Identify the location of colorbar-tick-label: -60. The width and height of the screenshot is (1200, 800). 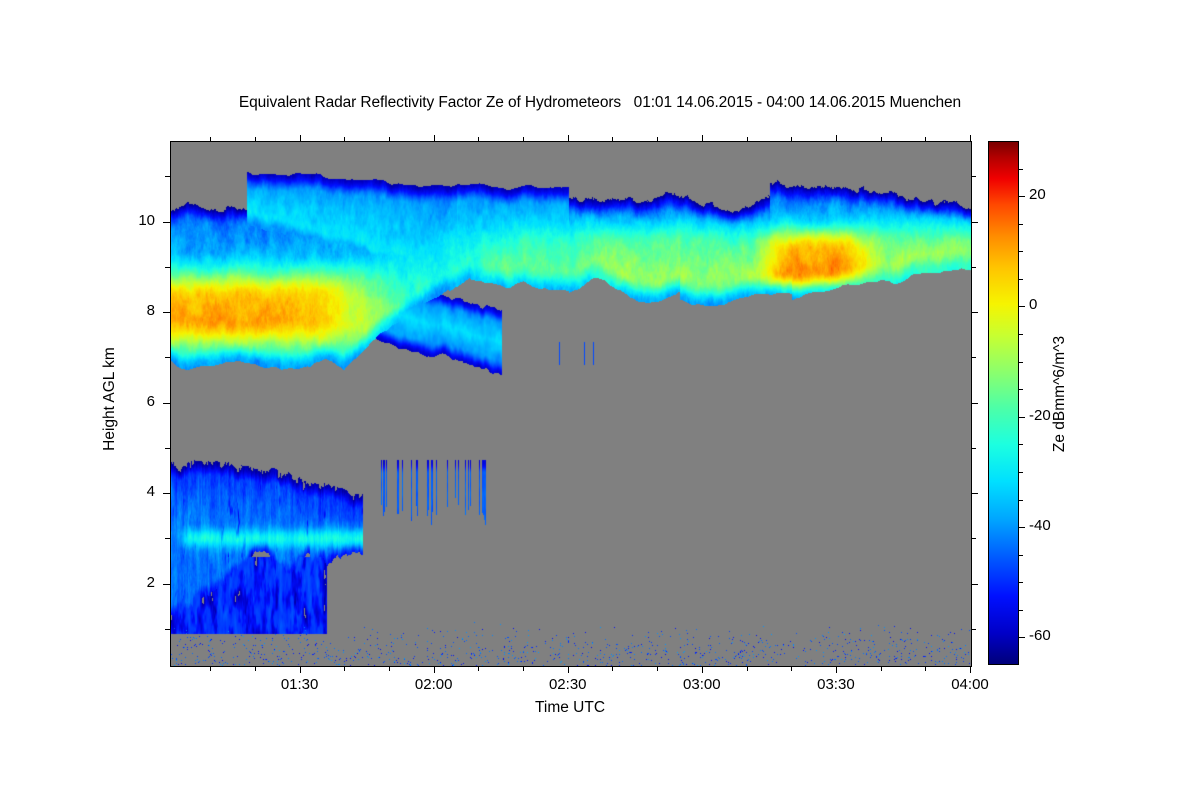
(1040, 636).